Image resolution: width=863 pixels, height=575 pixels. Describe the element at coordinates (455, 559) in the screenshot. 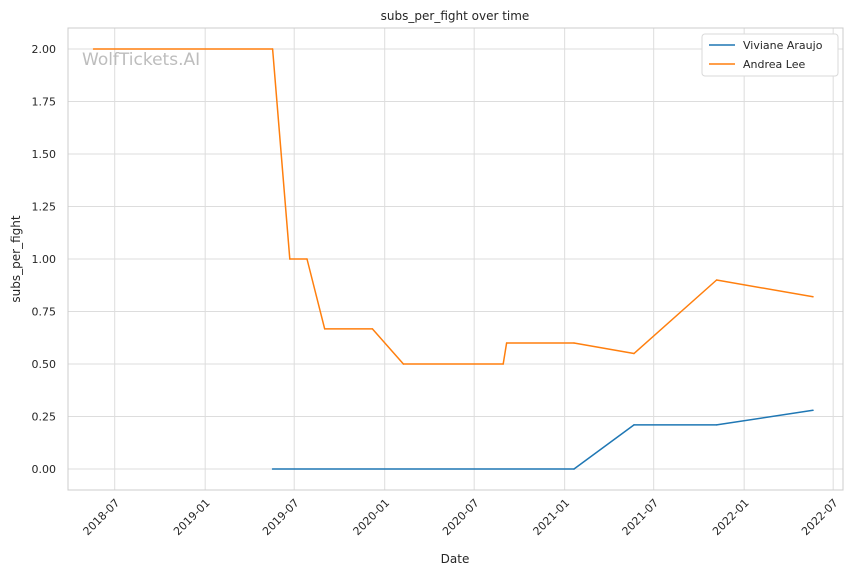

I see `x-axis-label: Date` at that location.